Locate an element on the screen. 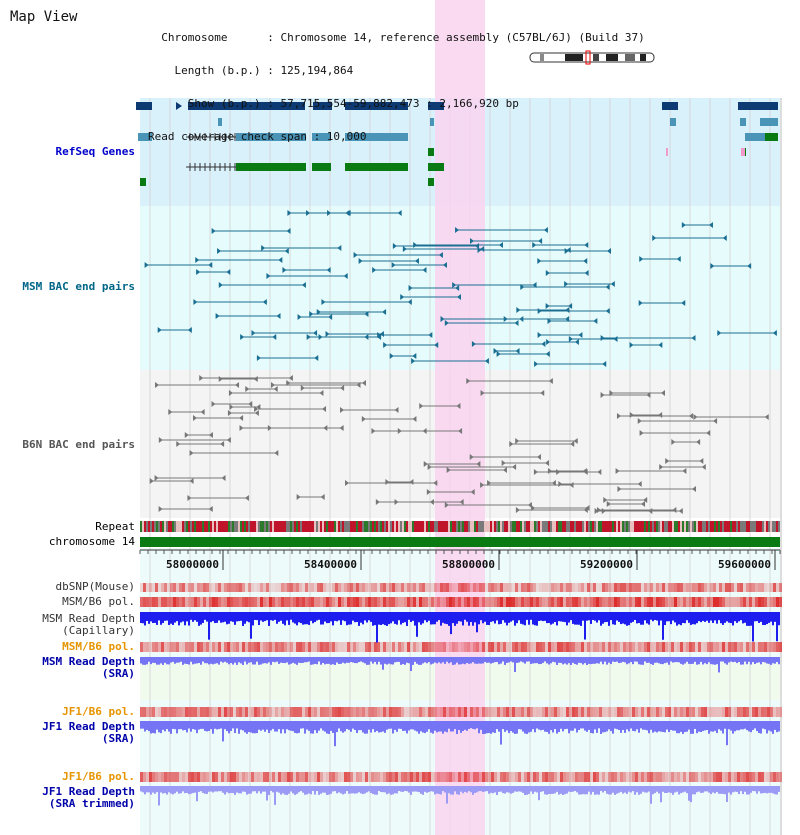 This screenshot has width=800, height=835. refseq-genes-label: RefSeq Genes is located at coordinates (95, 151).